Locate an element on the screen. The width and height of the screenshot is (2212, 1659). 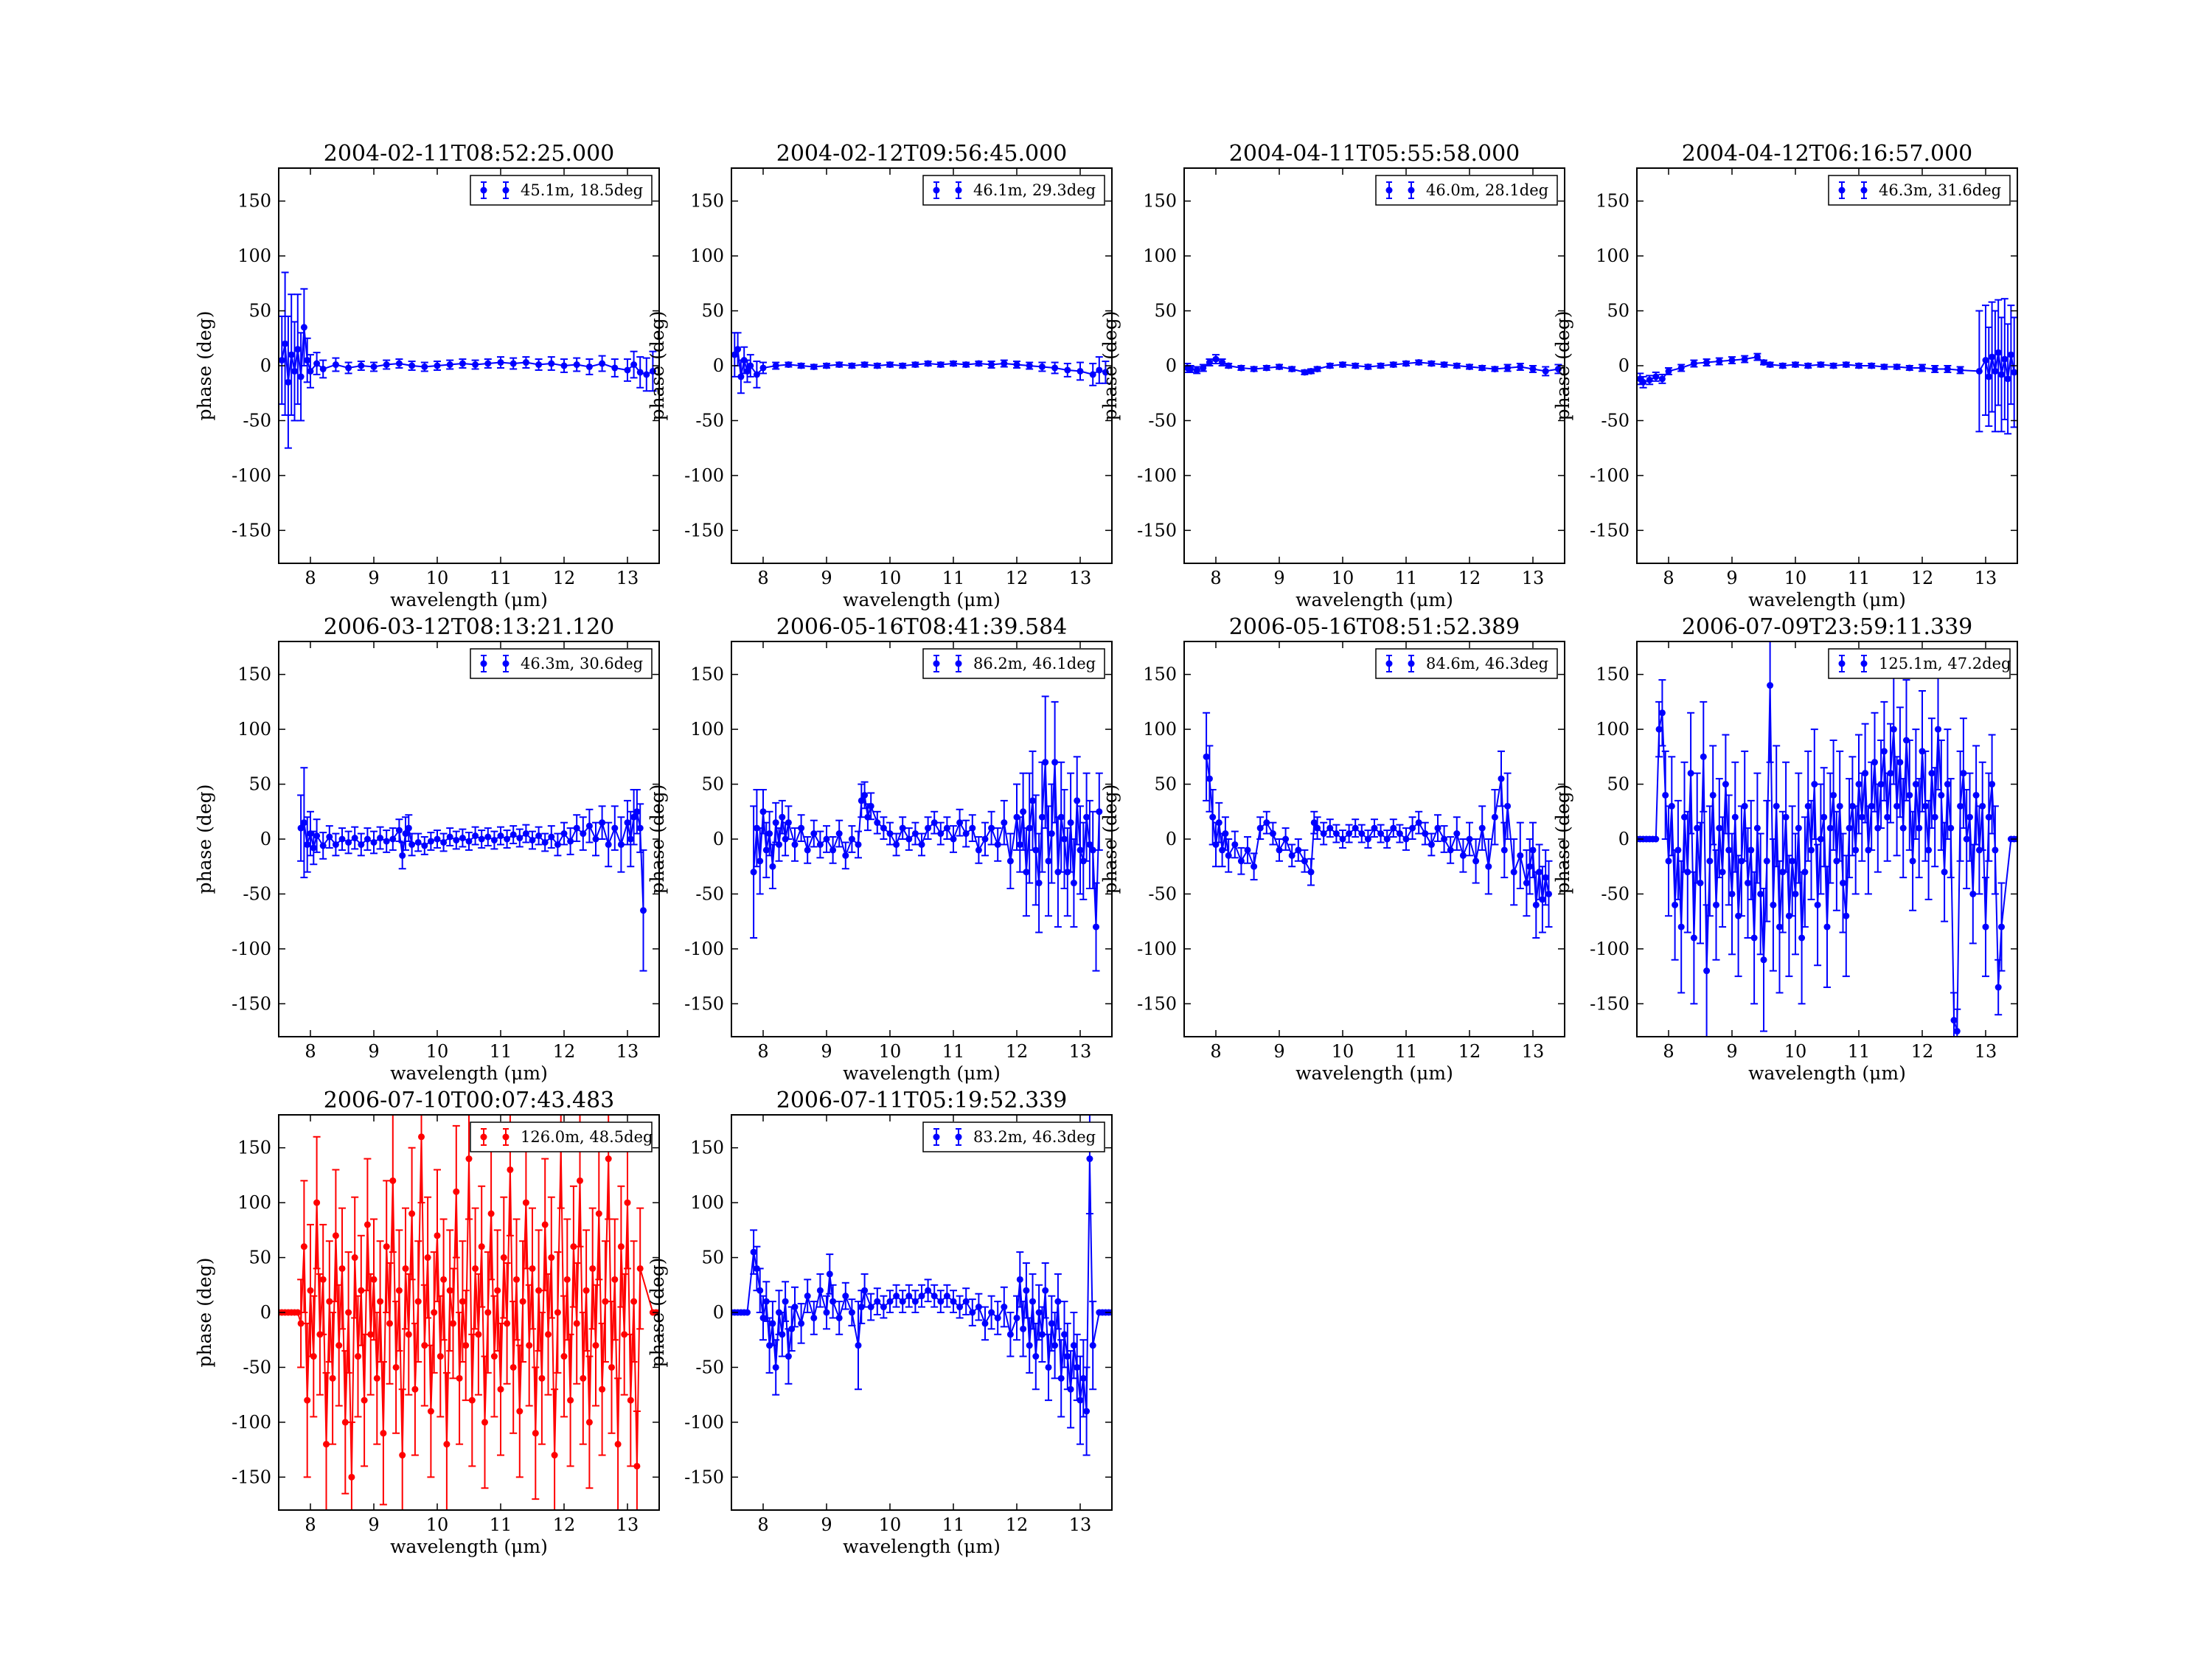
legend: 46.0m, 28.1deg is located at coordinates (1466, 190).